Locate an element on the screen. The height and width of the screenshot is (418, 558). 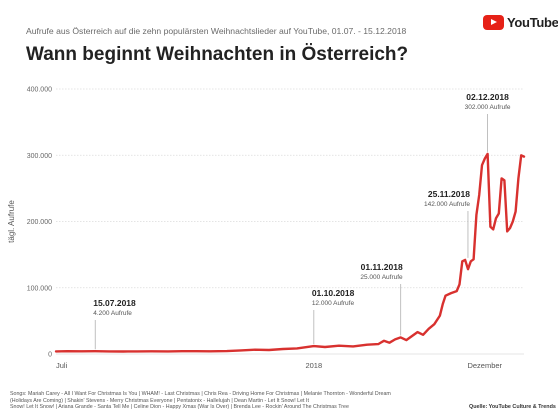
y-tick-label: 0 is located at coordinates (50, 355).